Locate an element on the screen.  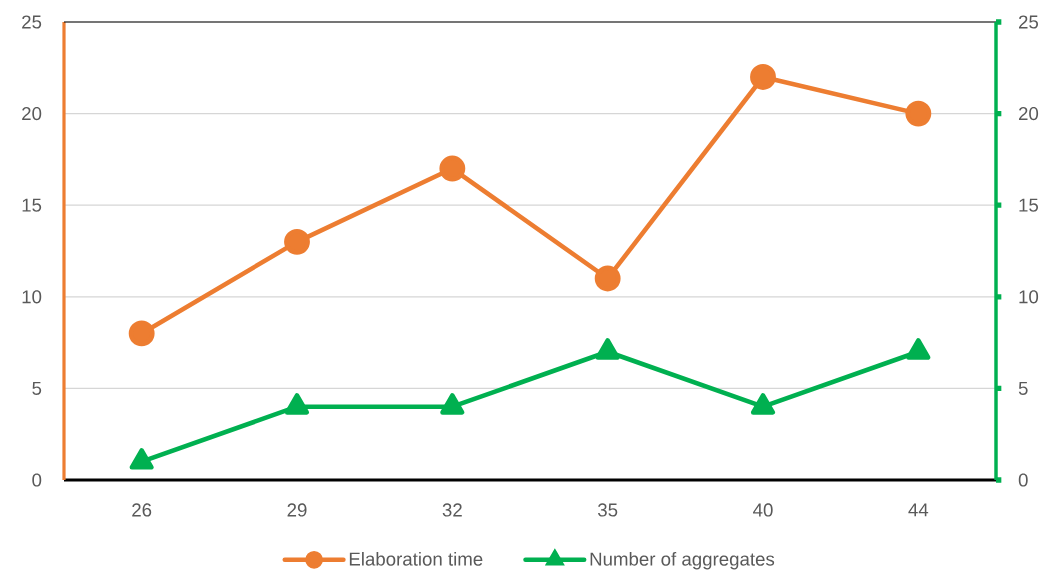
x-tick-label: 35 is located at coordinates (608, 510).